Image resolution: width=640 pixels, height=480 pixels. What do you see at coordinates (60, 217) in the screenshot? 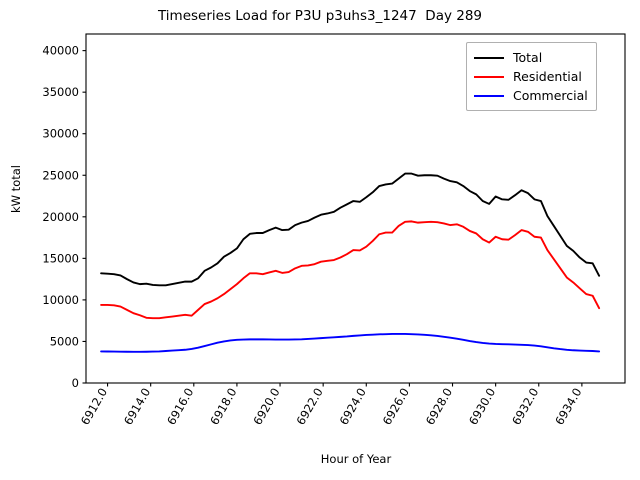
I see `y-tick-label: 20000` at bounding box center [60, 217].